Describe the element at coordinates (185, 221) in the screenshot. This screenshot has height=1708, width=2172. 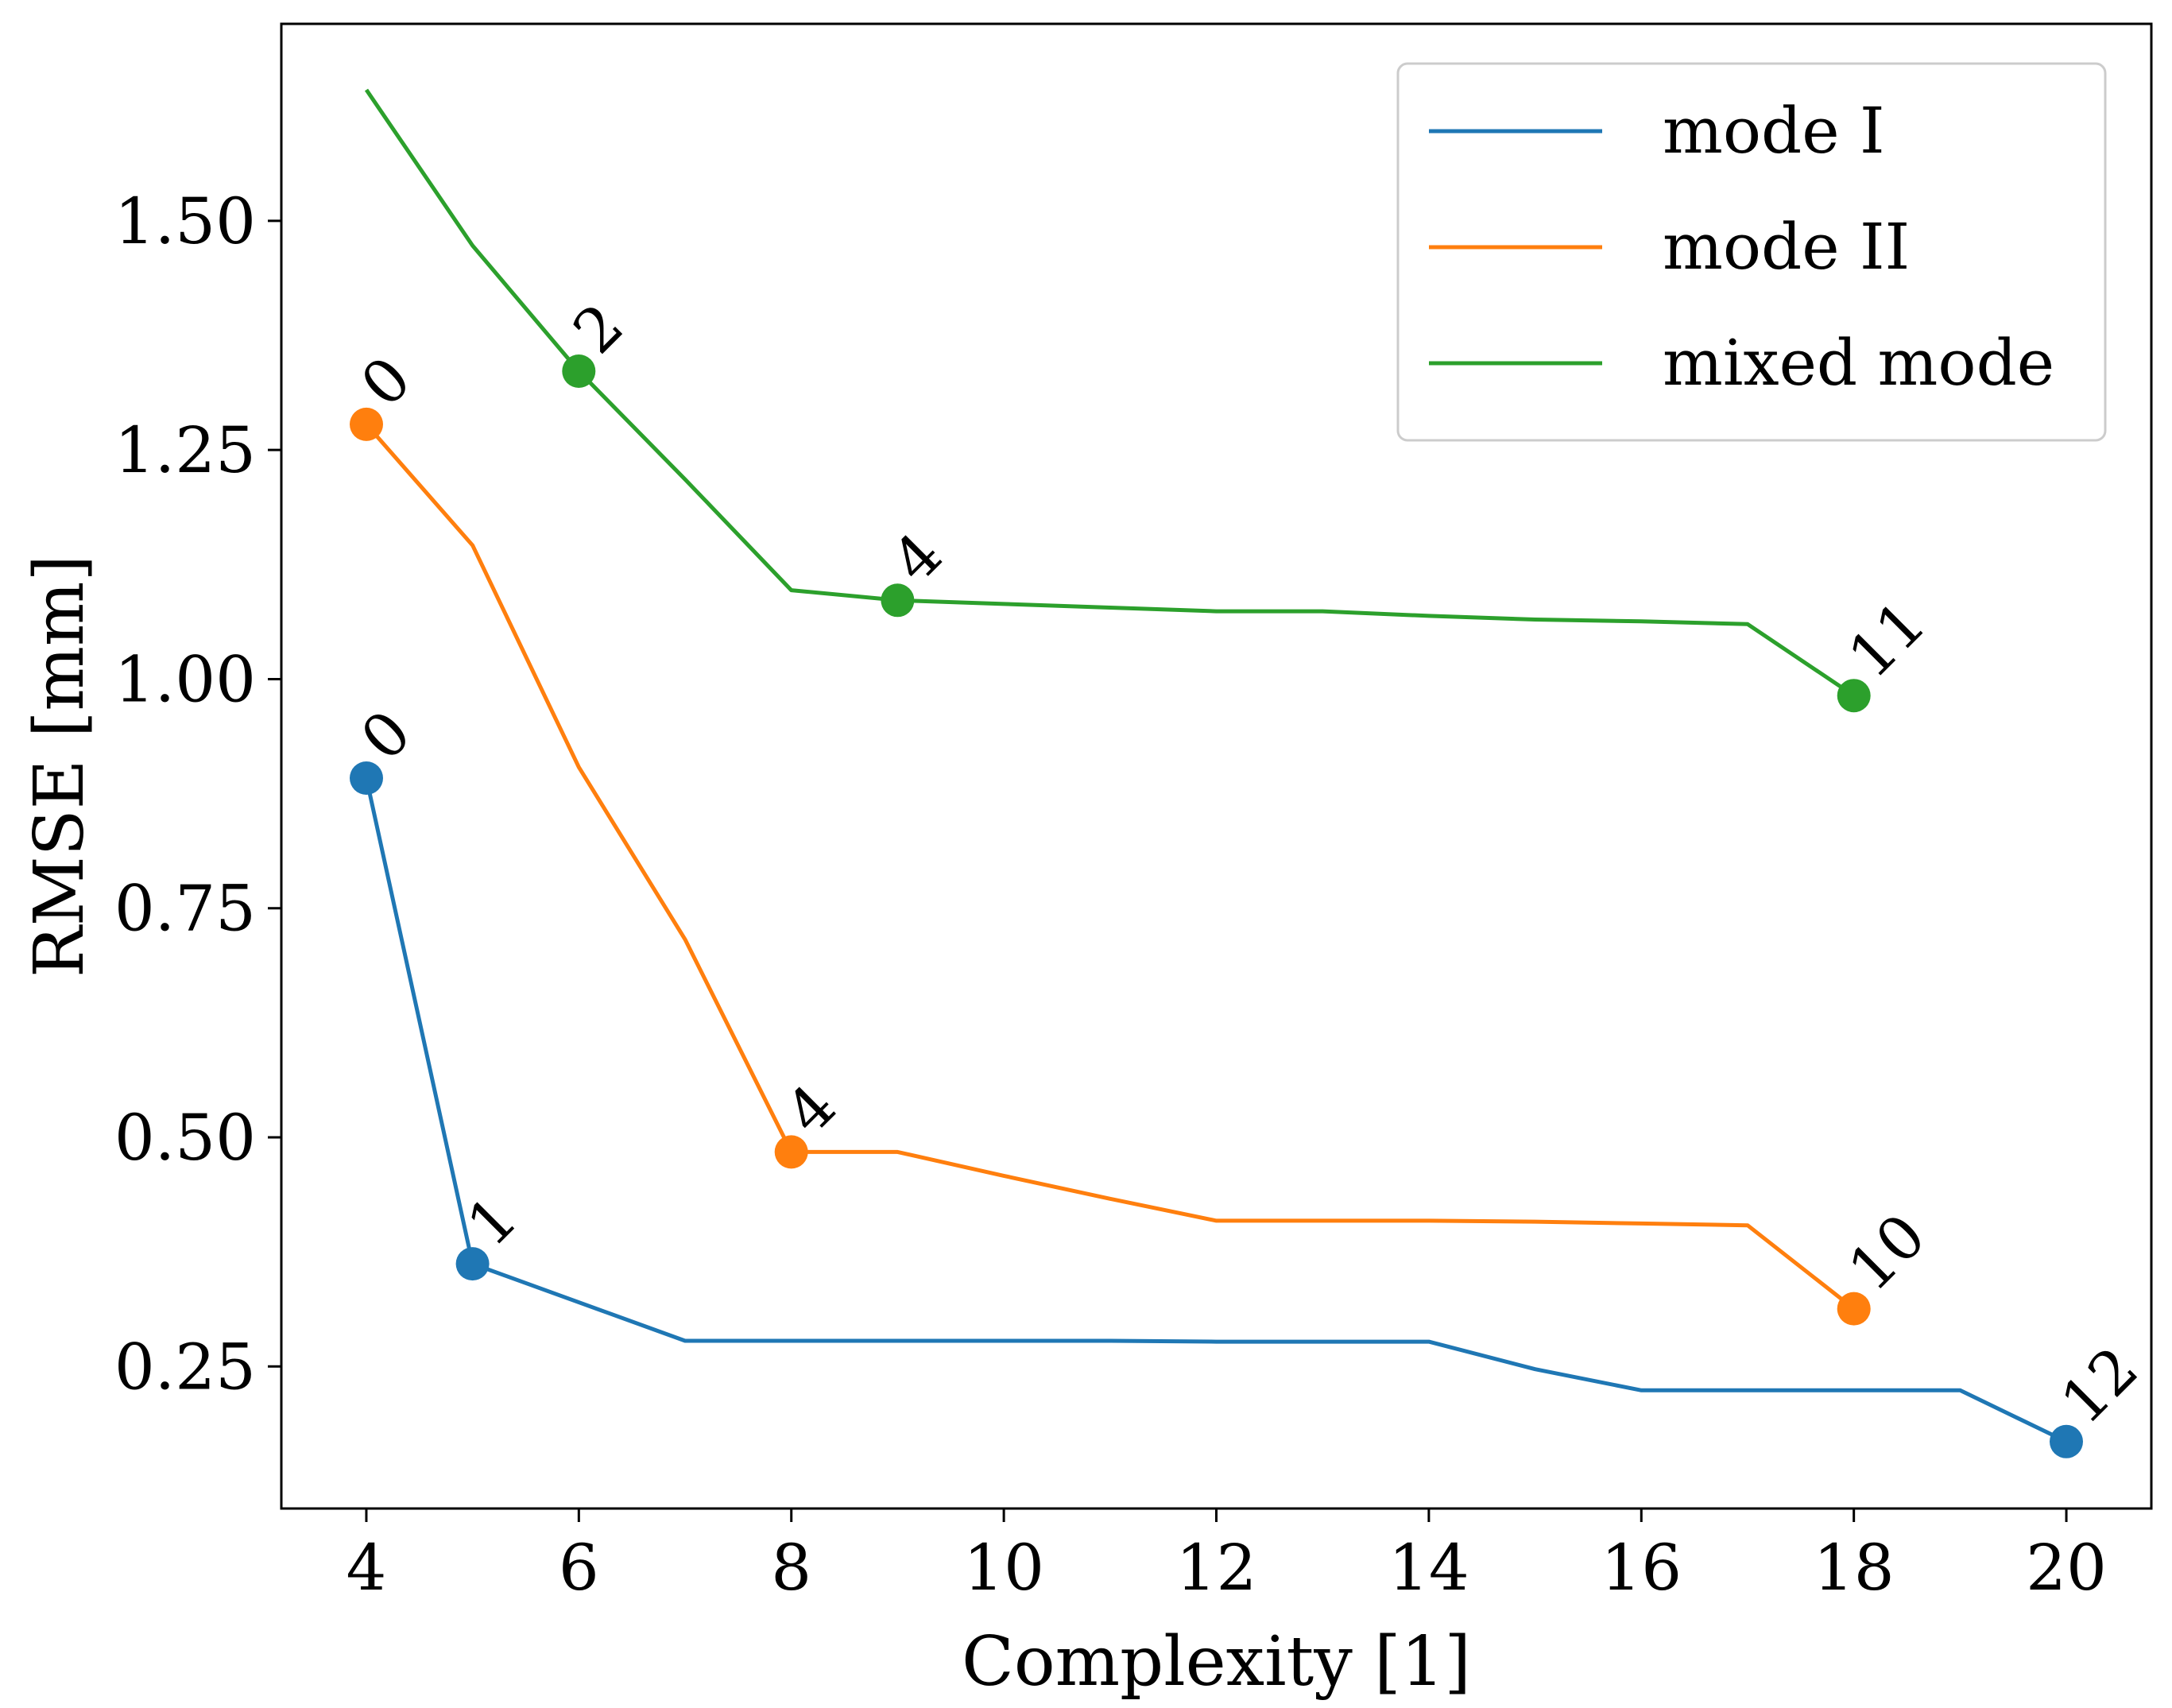
I see `y-tick-label: 1.50` at that location.